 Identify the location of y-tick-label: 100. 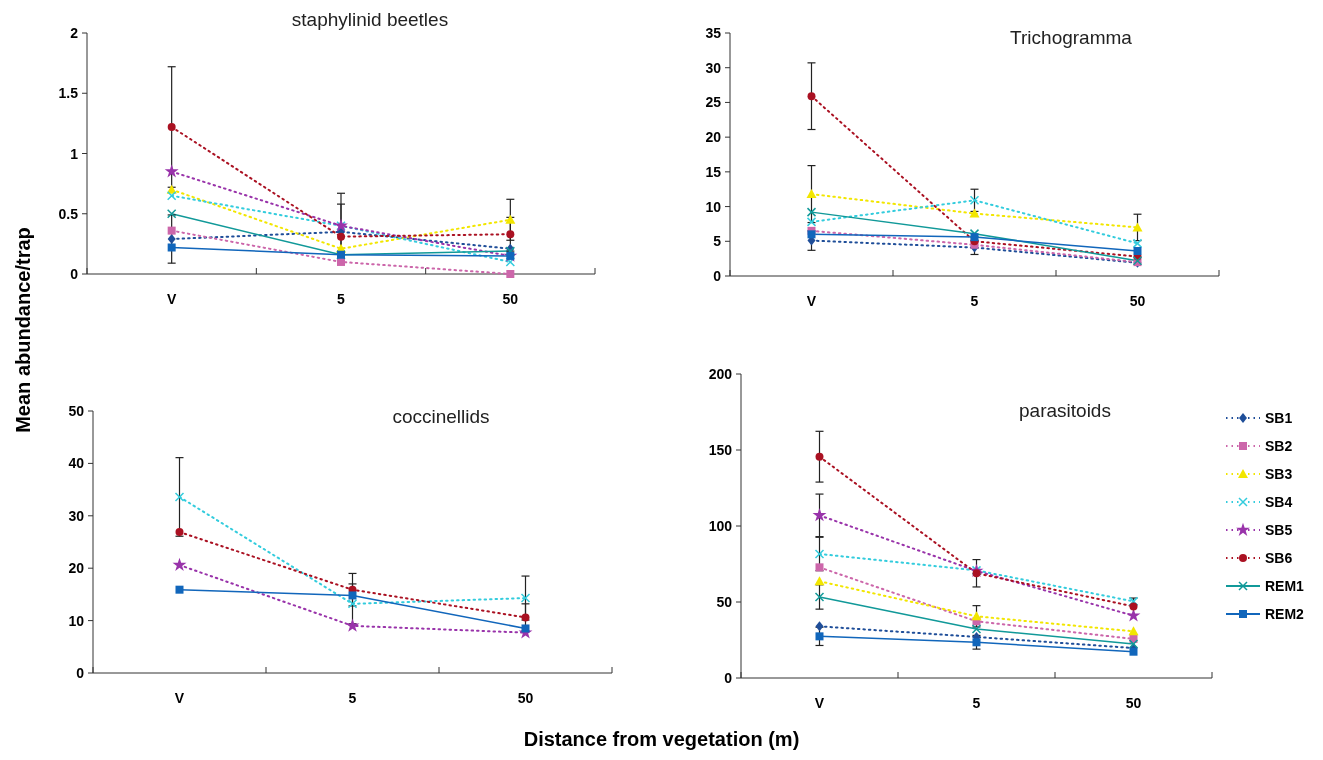
(720, 526).